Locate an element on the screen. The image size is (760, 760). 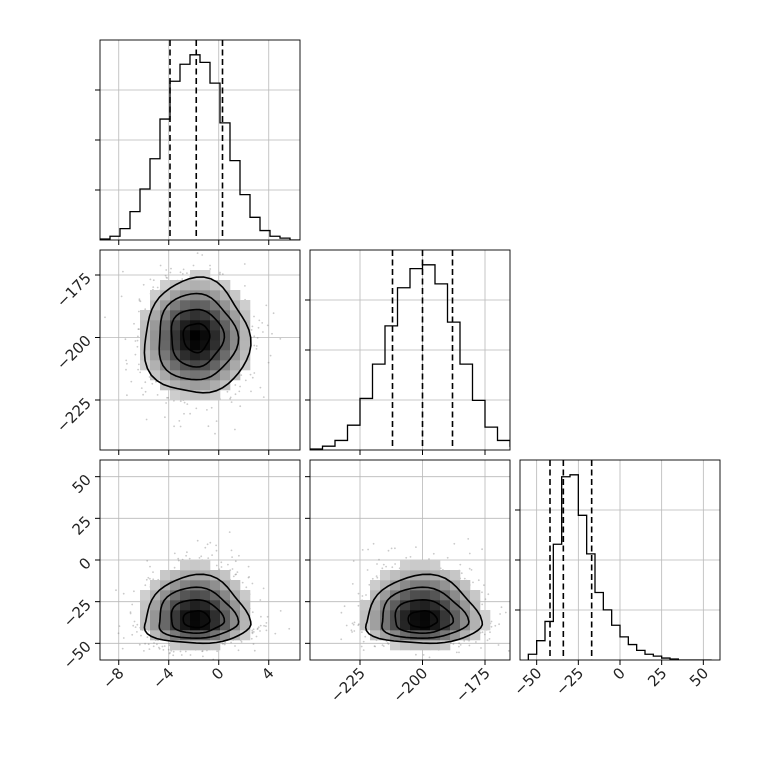
x-tick-label: 0 is located at coordinates (217, 673).